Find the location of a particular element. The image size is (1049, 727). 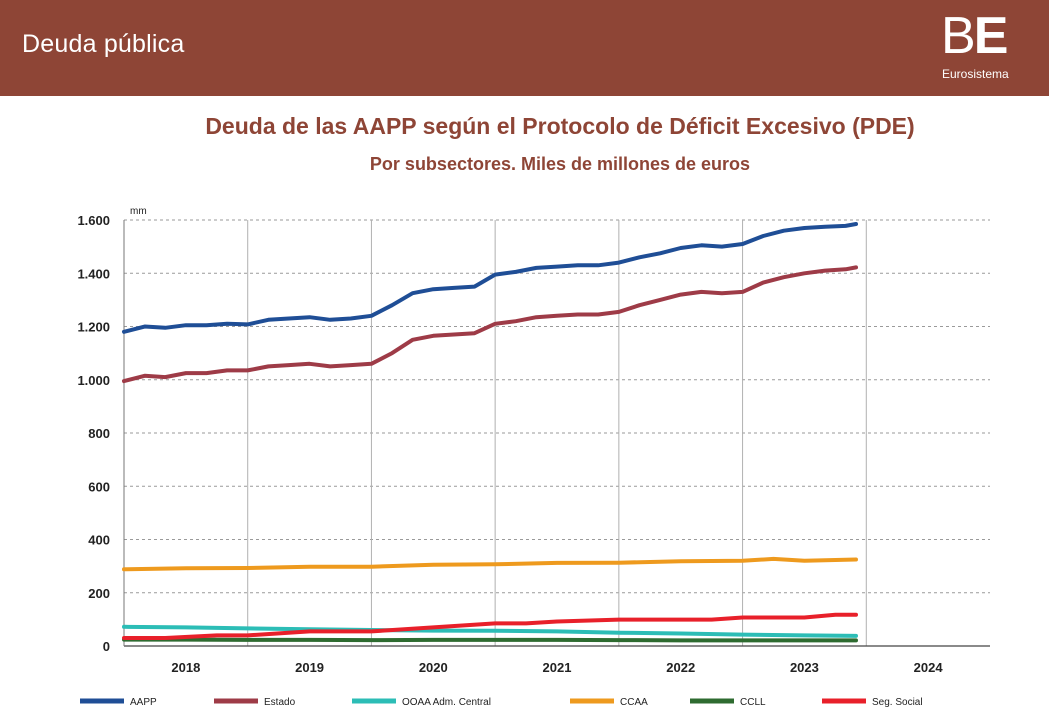

y-tick-label: 1.600 is located at coordinates (93, 220).